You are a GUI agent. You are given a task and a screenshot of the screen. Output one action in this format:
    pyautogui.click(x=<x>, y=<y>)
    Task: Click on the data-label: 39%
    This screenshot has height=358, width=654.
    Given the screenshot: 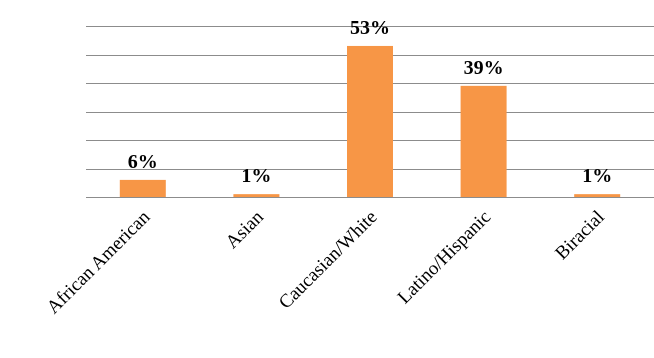 What is the action you would take?
    pyautogui.click(x=484, y=68)
    